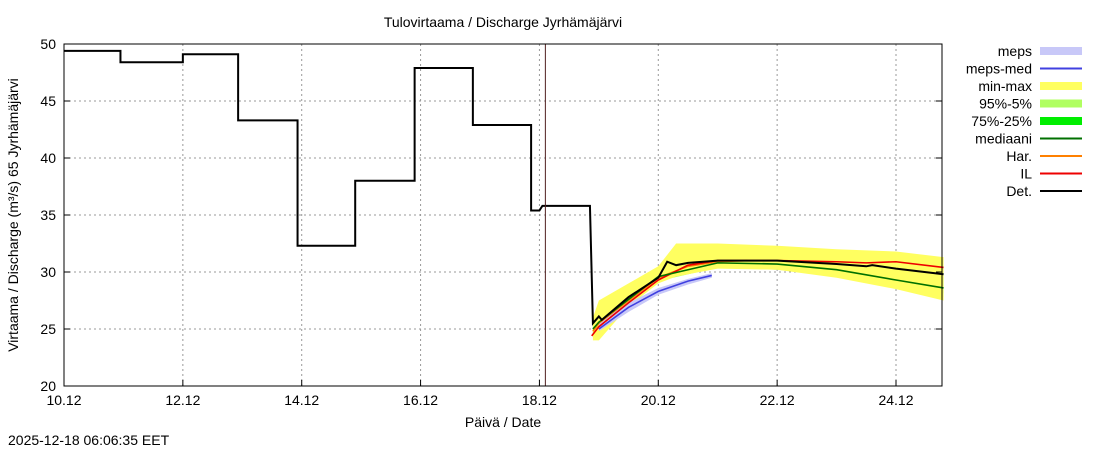  I want to click on legend-label: Det., so click(1019, 191).